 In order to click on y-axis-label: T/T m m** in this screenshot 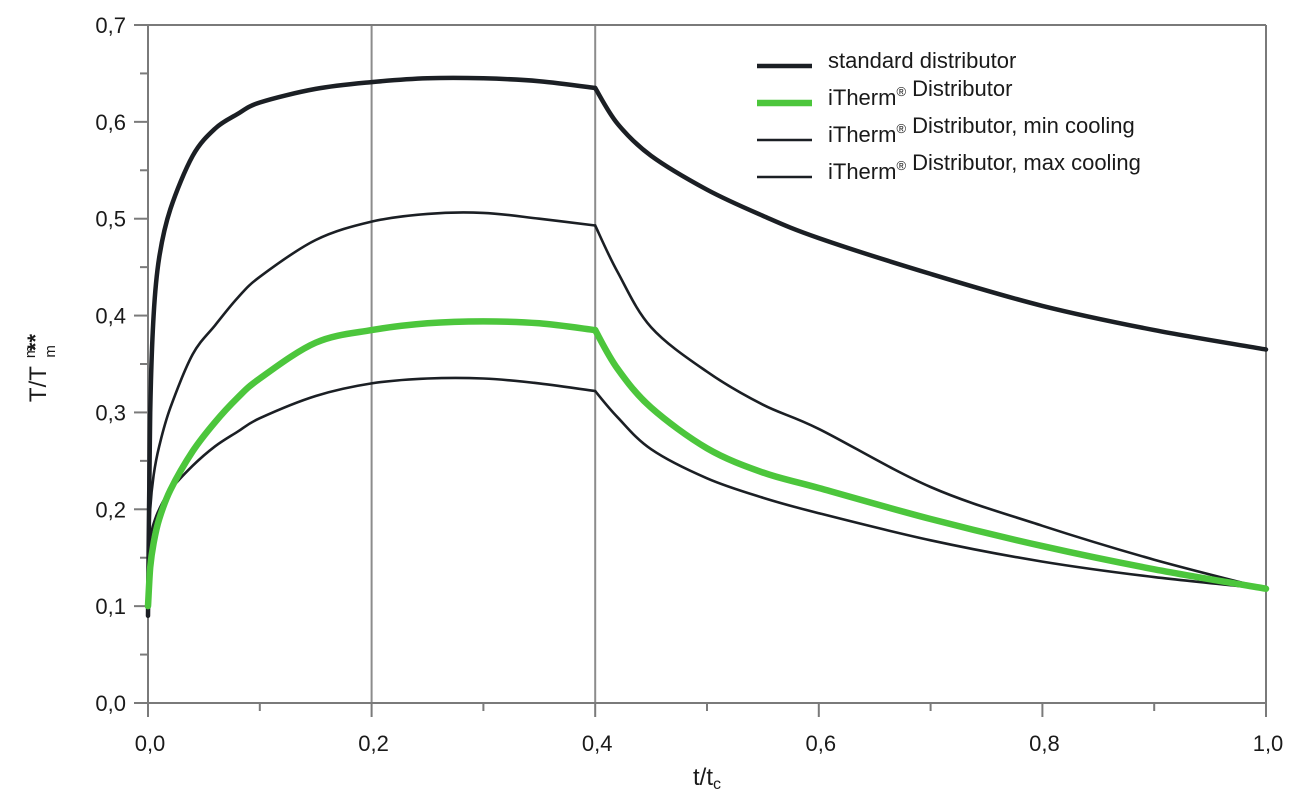, I will do `click(40, 368)`.